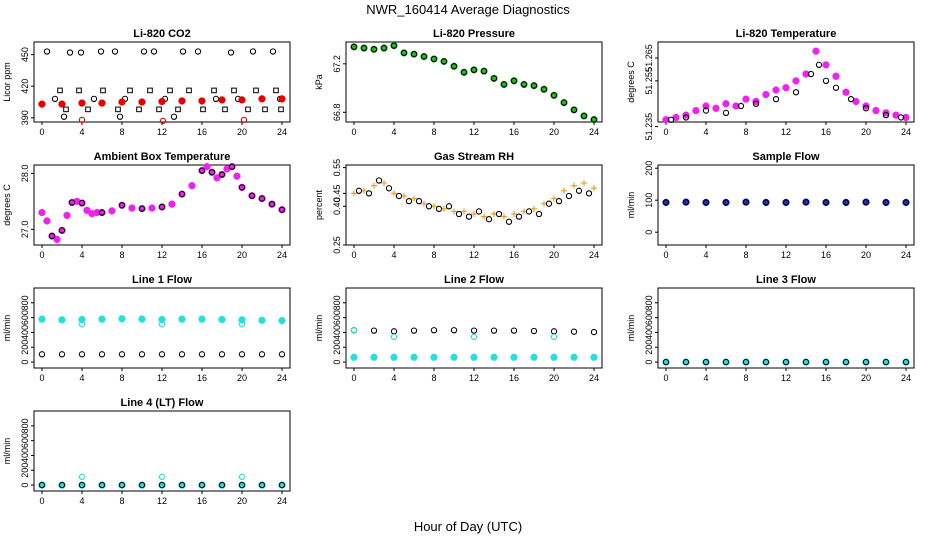 The height and width of the screenshot is (540, 936). Describe the element at coordinates (41, 132) in the screenshot. I see `x-tick-label: 0` at that location.